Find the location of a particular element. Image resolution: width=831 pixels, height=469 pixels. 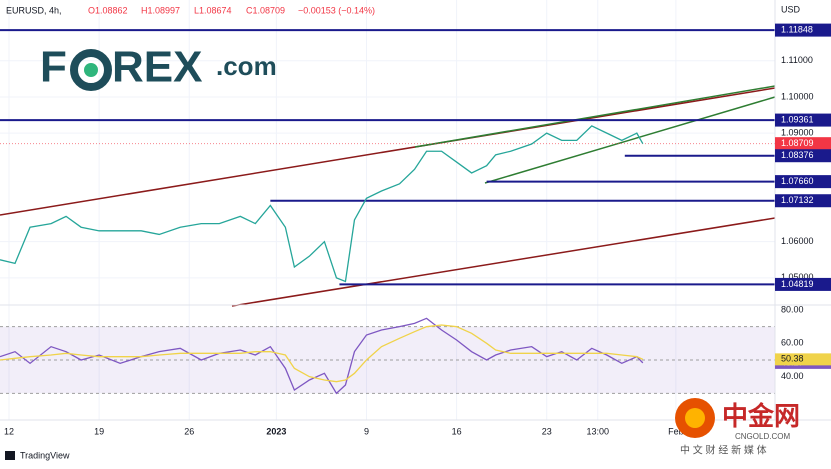

x-tick-label: 19 is located at coordinates (99, 431).